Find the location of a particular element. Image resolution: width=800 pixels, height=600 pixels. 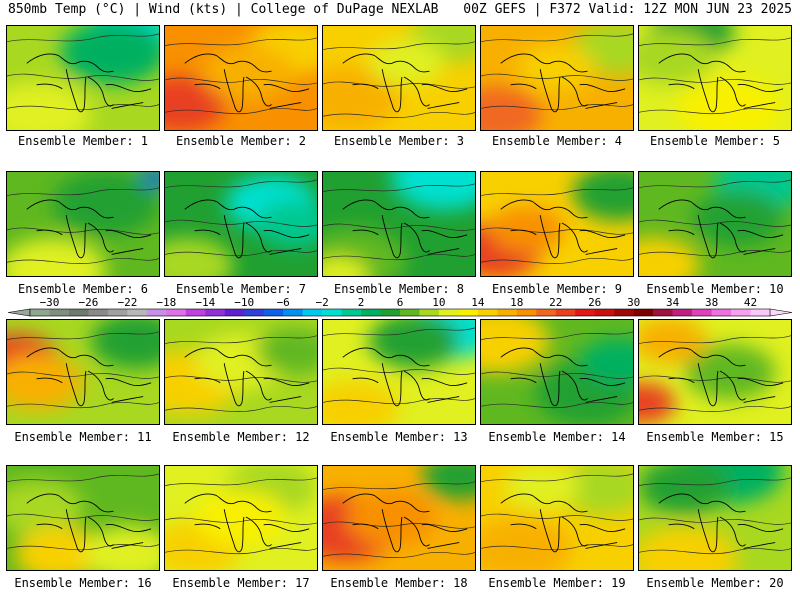

colorbar-tick-label: −2 is located at coordinates (321, 302).